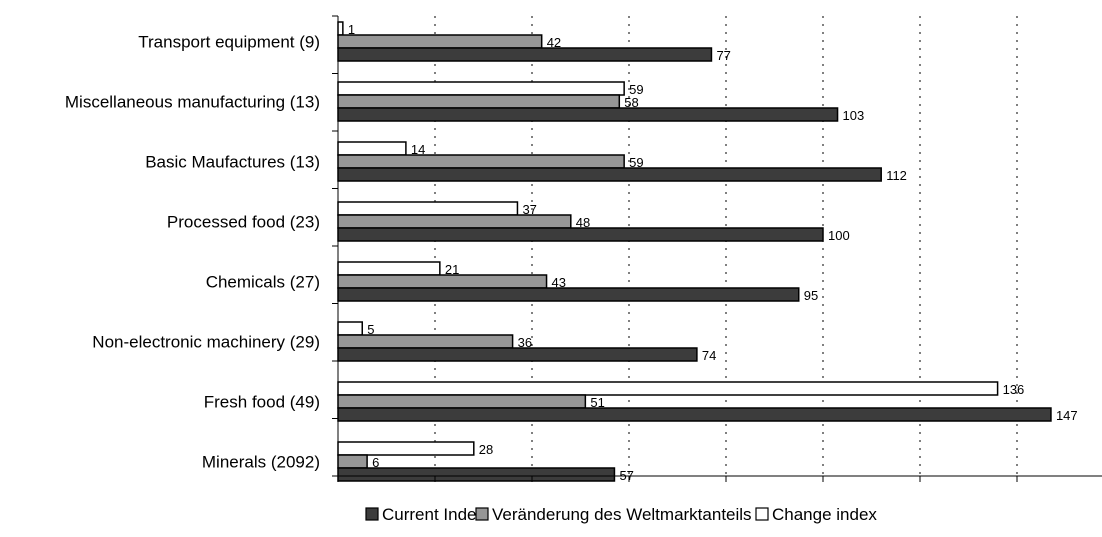  I want to click on data-label: 1, so click(351, 29).